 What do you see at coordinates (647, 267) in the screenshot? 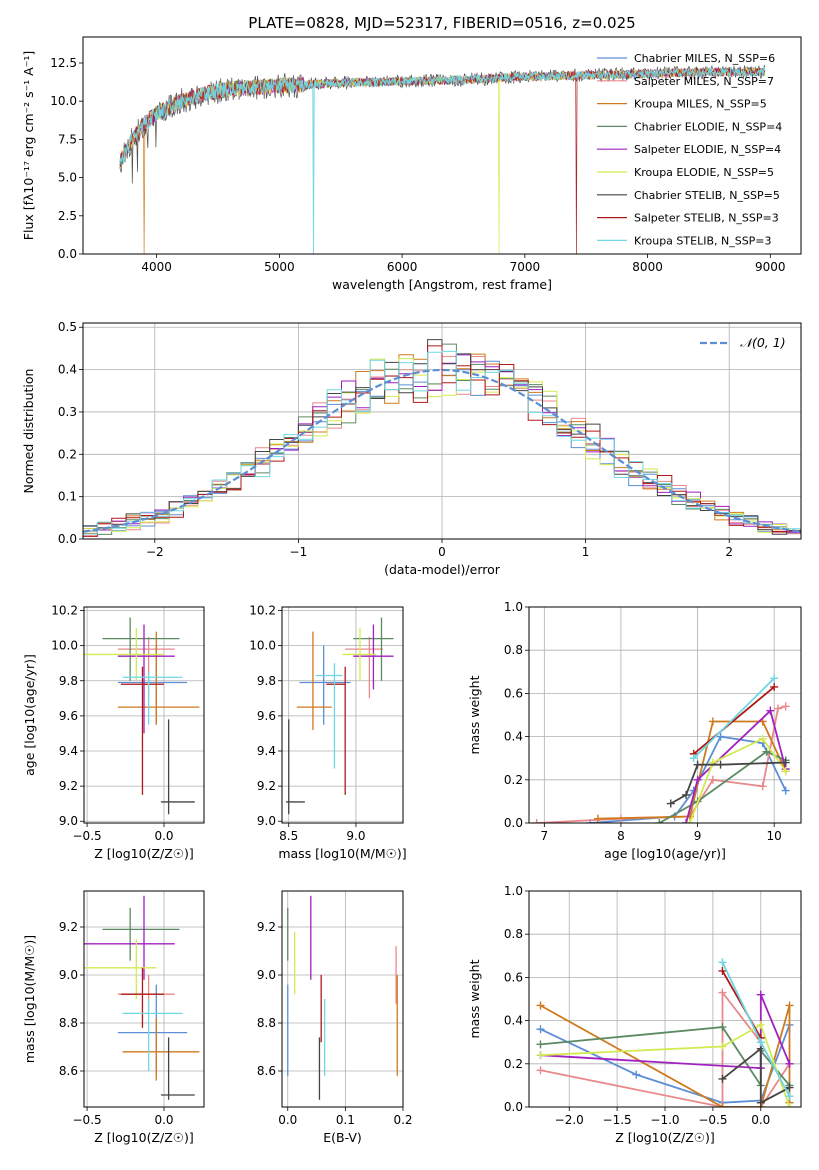
I see `x-tick-label: 8000` at bounding box center [647, 267].